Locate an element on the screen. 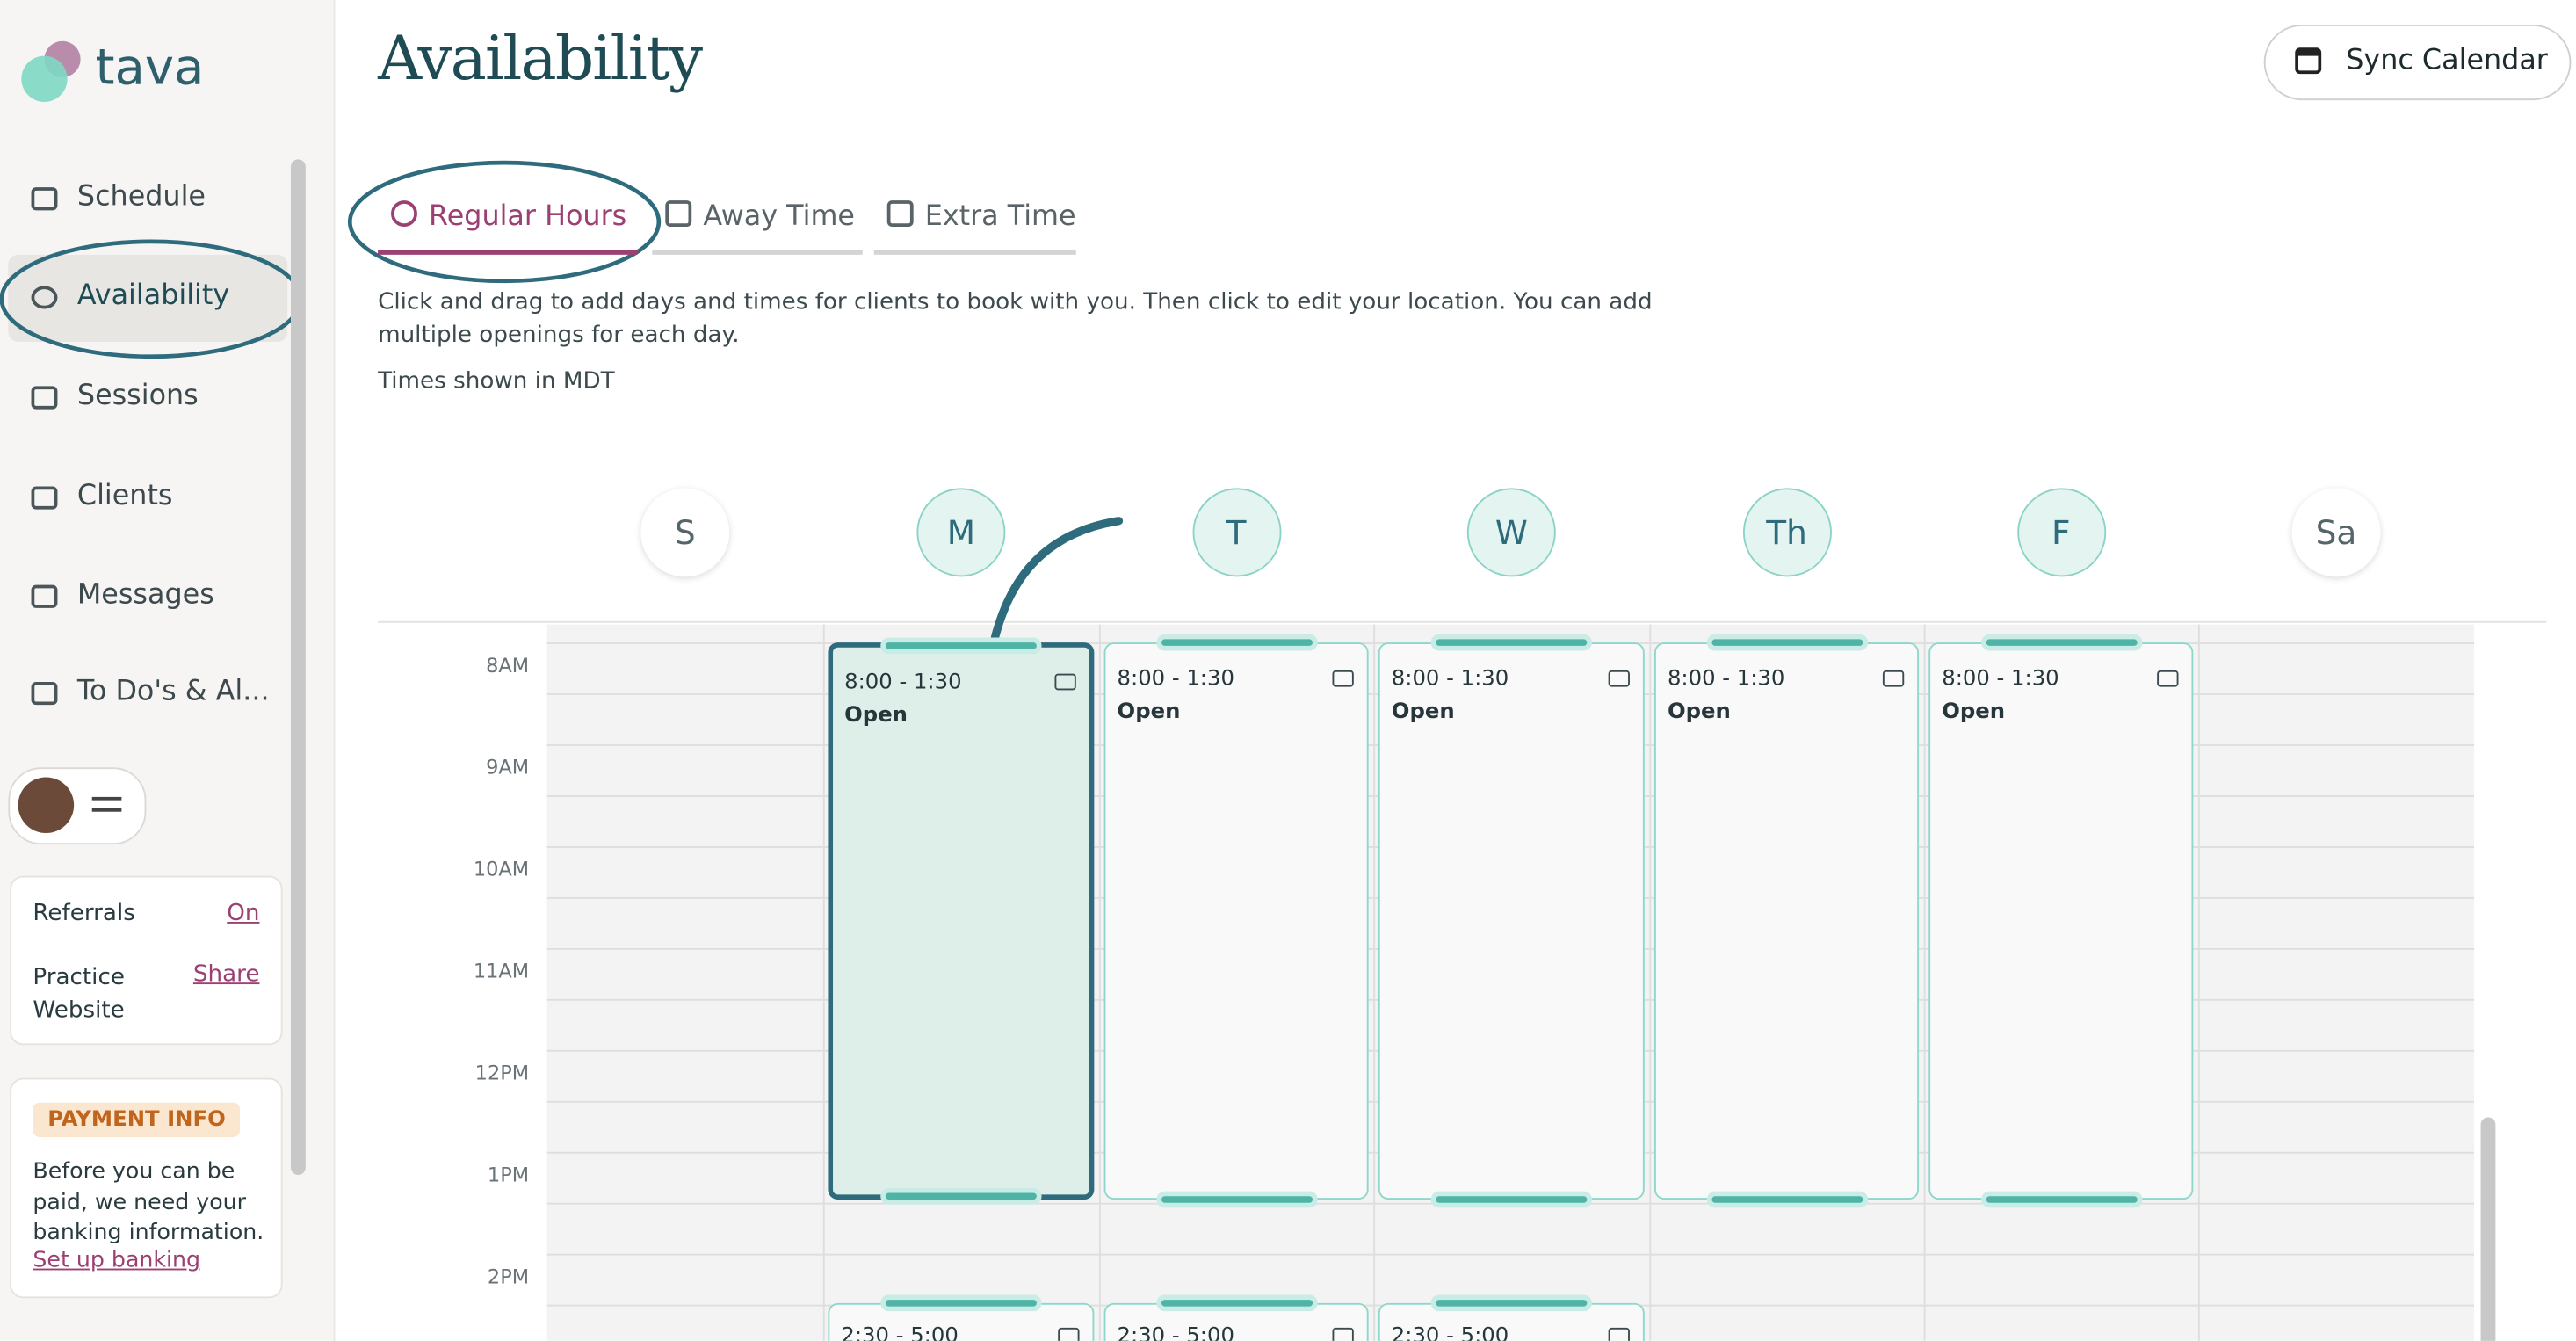 The height and width of the screenshot is (1341, 2576). tab-label: Regular Hours is located at coordinates (528, 217).